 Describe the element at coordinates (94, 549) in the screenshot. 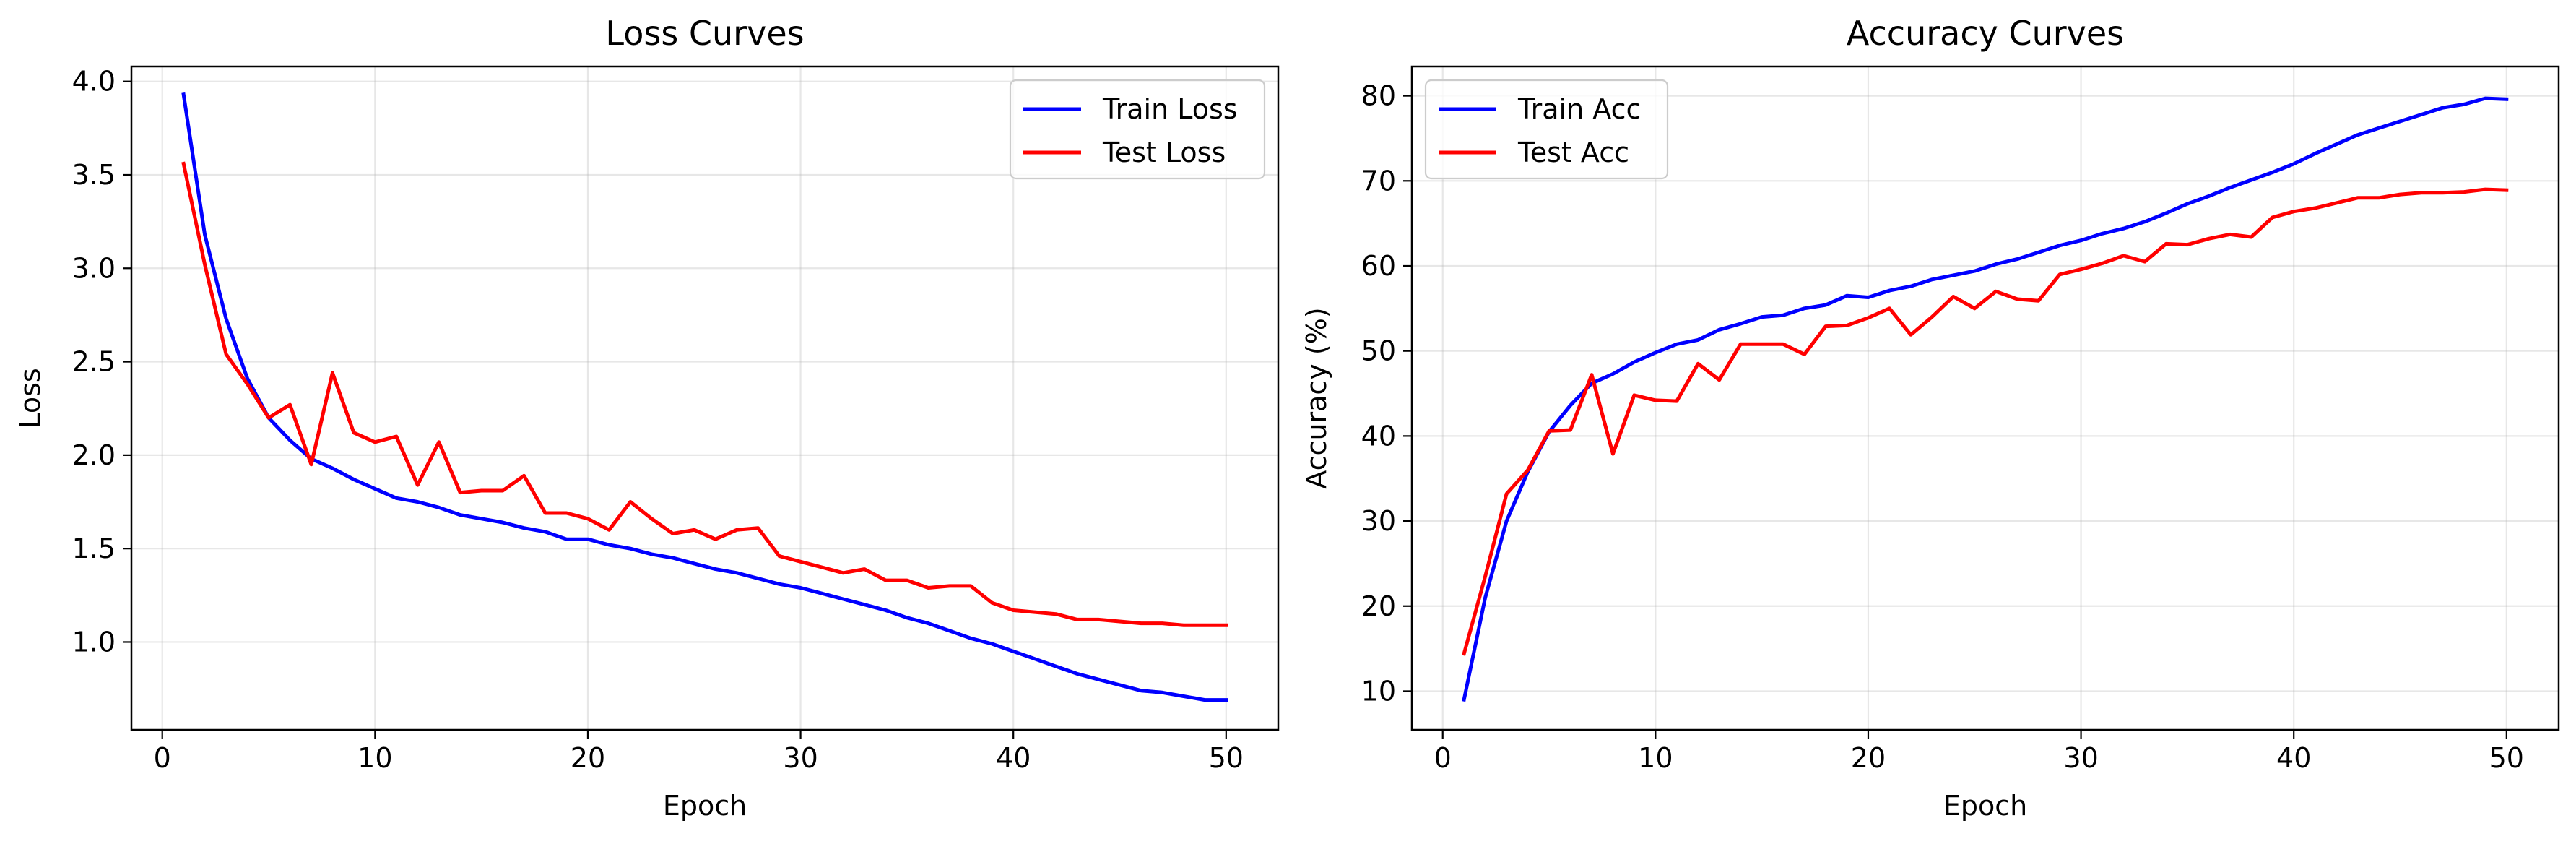

I see `y-tick-label: 1.5` at that location.